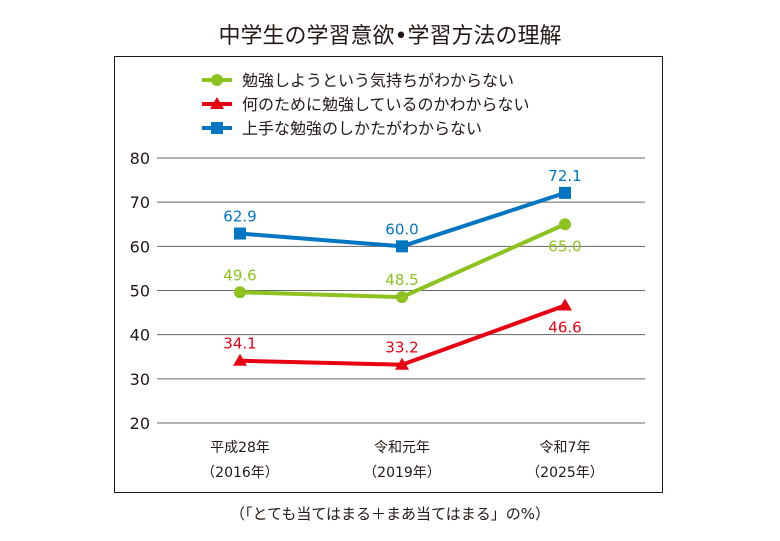  Describe the element at coordinates (401, 348) in the screenshot. I see `data-label: 33.2` at that location.